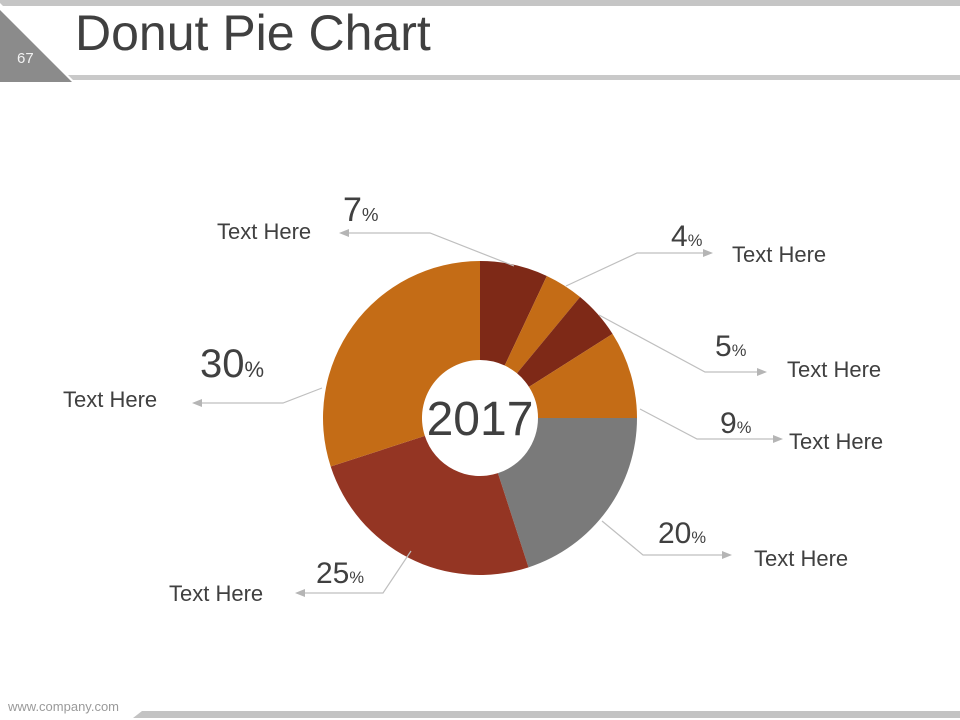  Describe the element at coordinates (836, 441) in the screenshot. I see `callout-label-9pct: Text Here` at that location.